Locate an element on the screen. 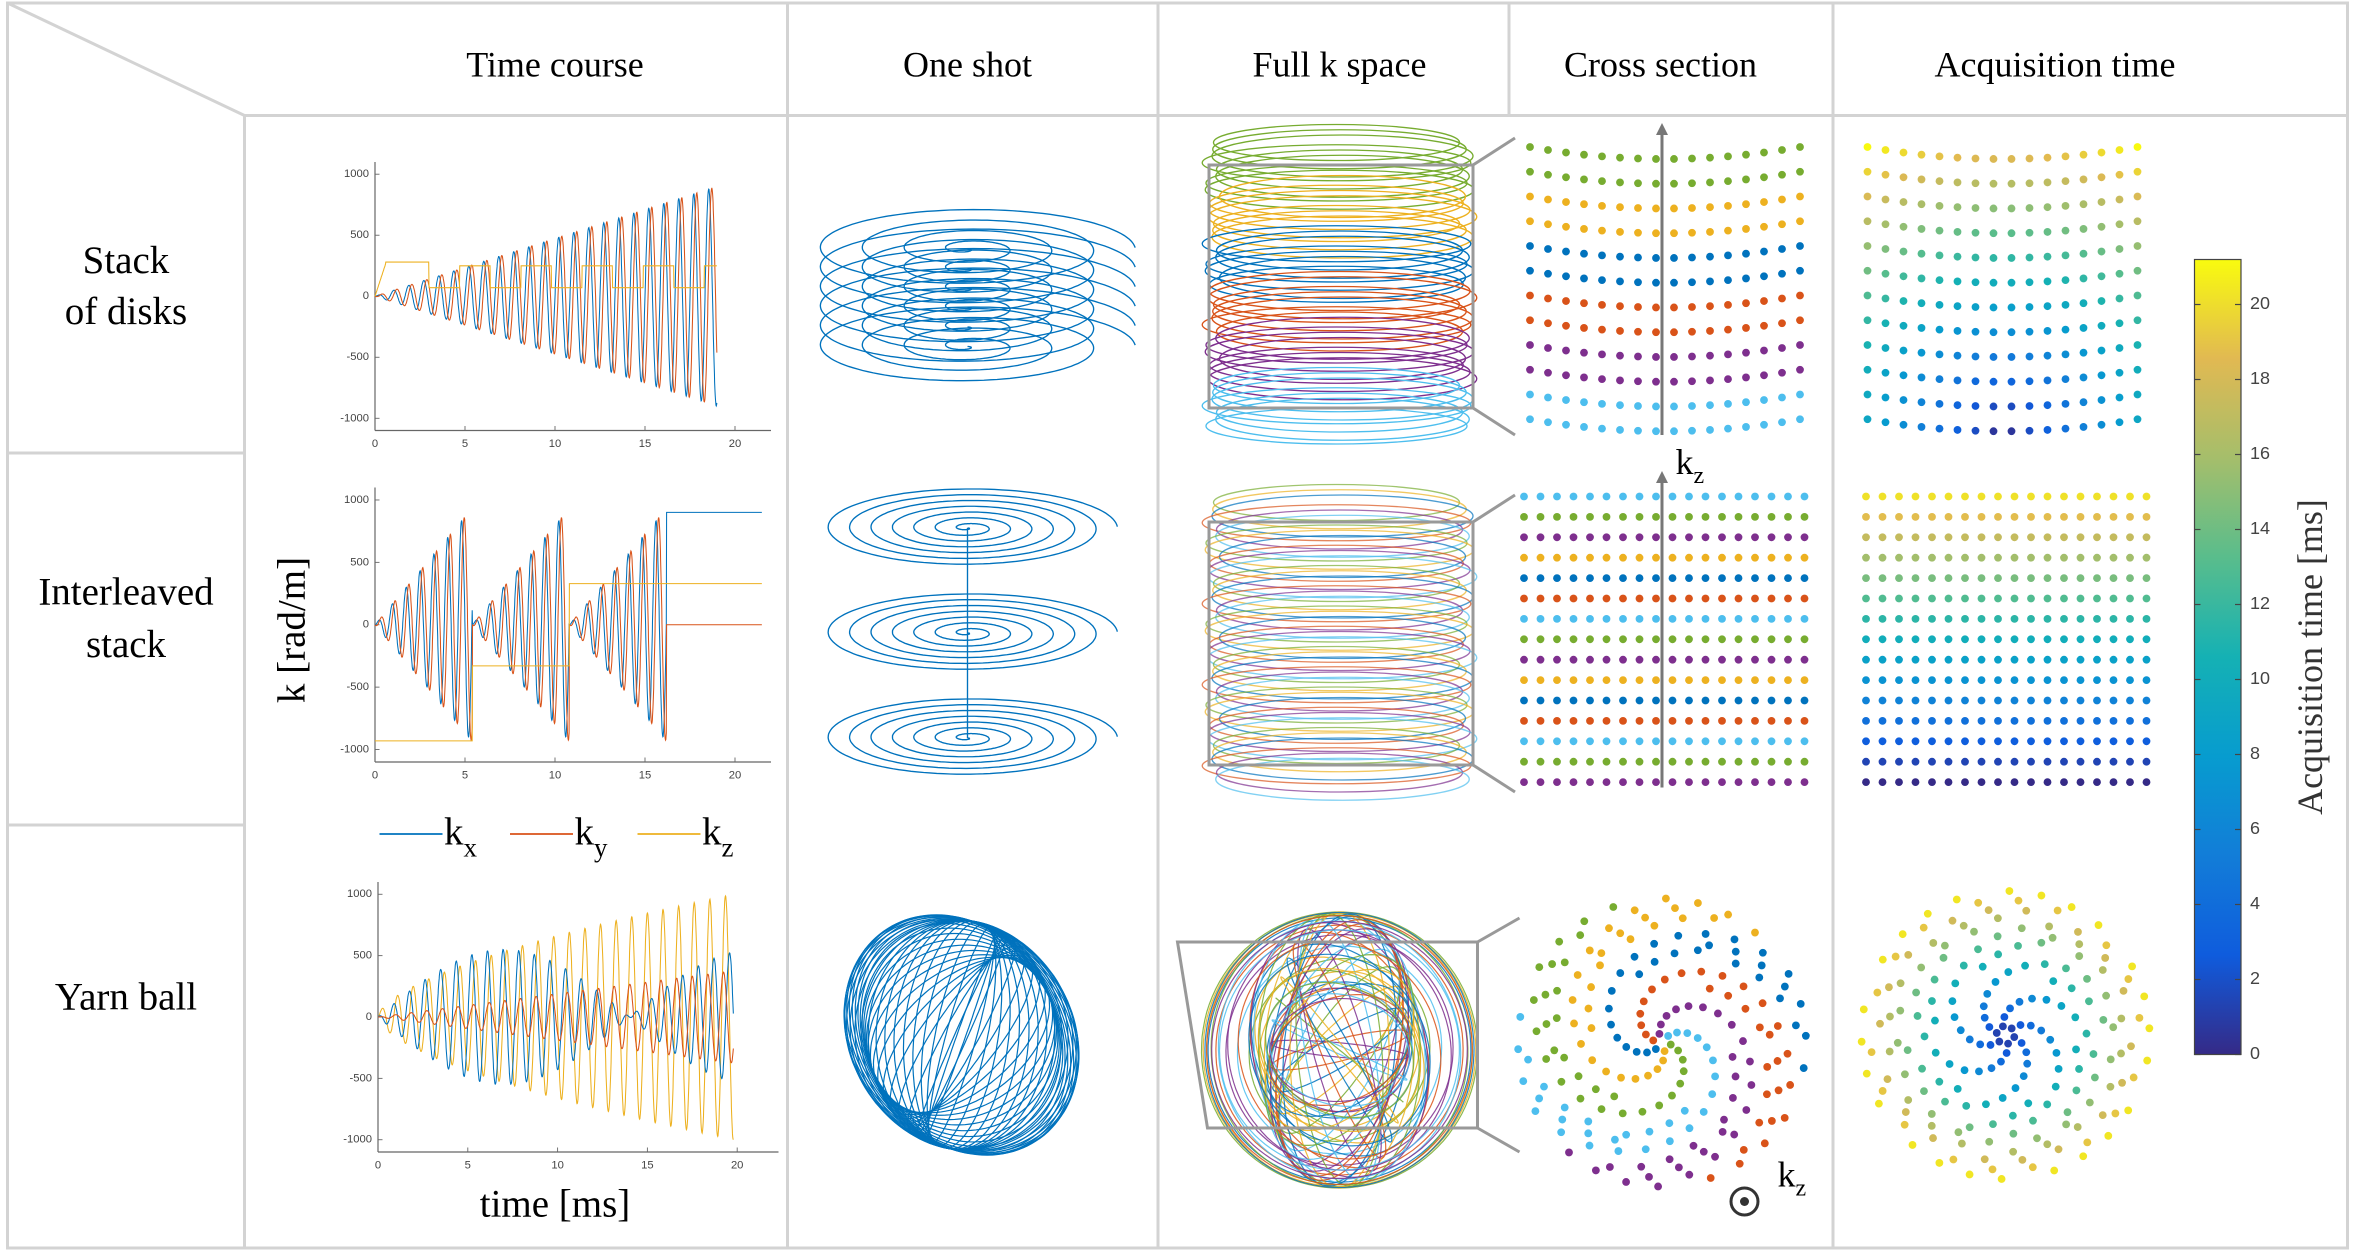 This screenshot has width=2353, height=1254. y-tick-label: 500 is located at coordinates (359, 562).